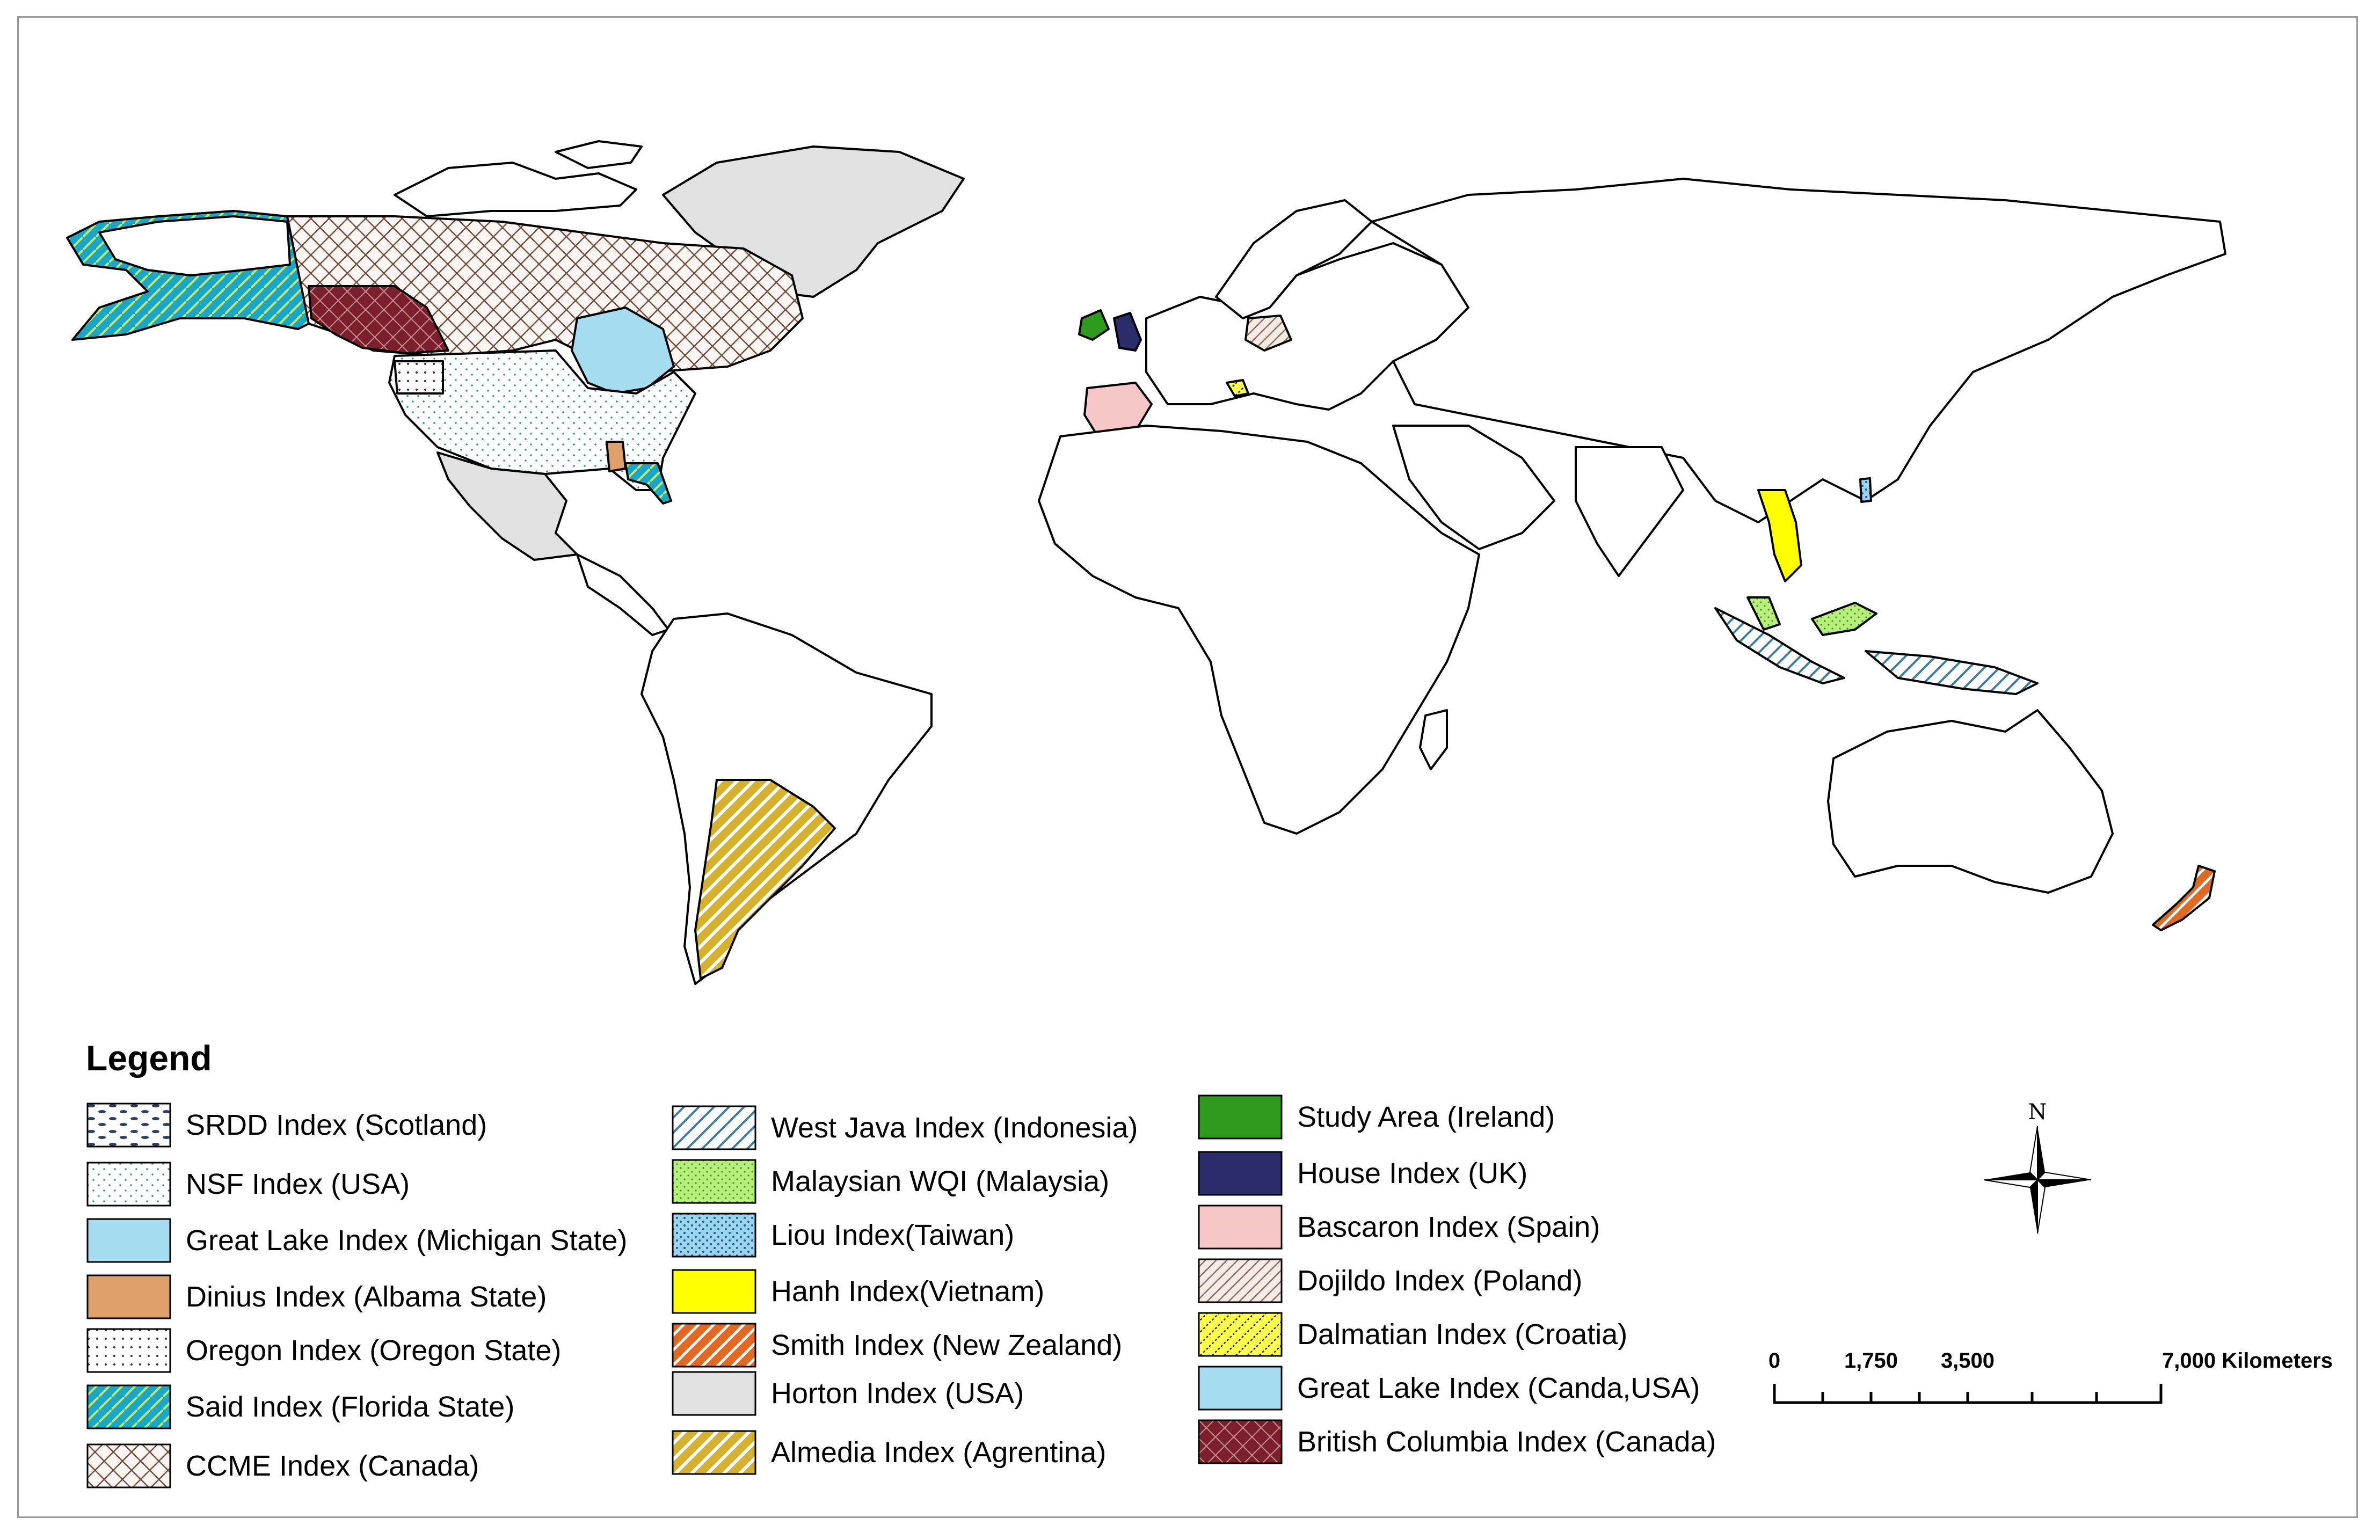 The image size is (2380, 1540). I want to click on scale-tick-0: 0, so click(1774, 1361).